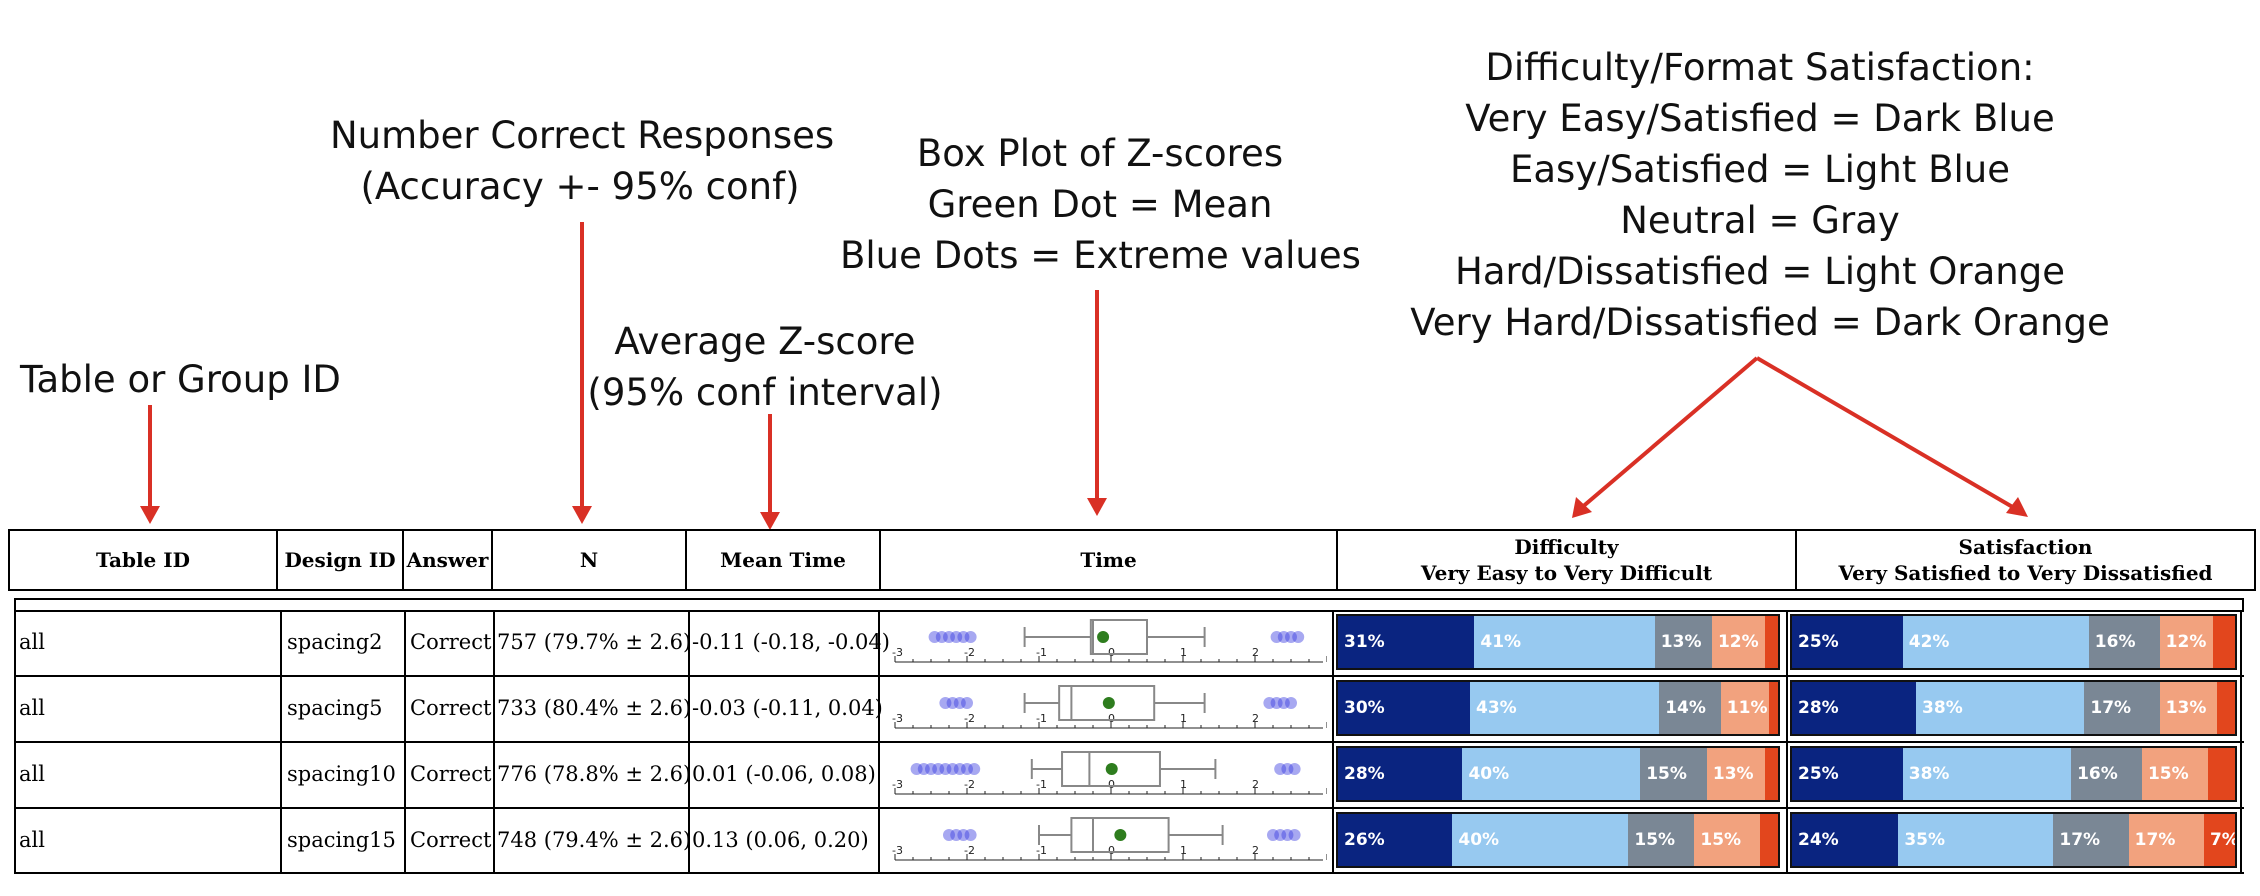 Image resolution: width=2260 pixels, height=896 pixels. I want to click on header-label: Answer, so click(447, 560).